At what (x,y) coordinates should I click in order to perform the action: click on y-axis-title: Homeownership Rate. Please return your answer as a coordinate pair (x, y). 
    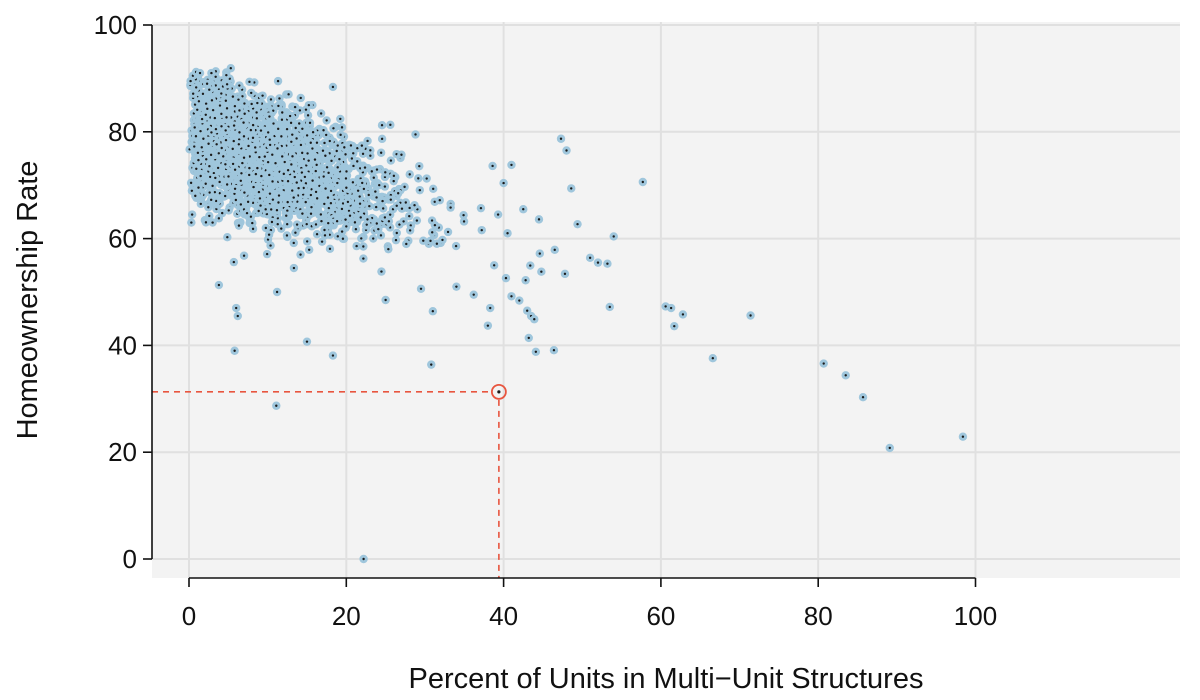
    Looking at the image, I should click on (28, 300).